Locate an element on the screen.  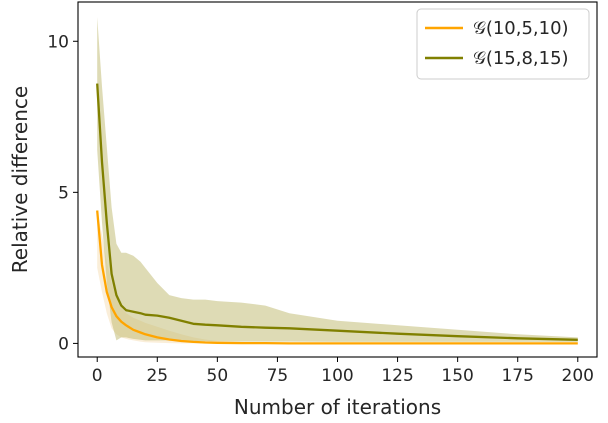
x-axis-ticks: 0 25 50 75 100 125 150 175 200 is located at coordinates (343, 371).